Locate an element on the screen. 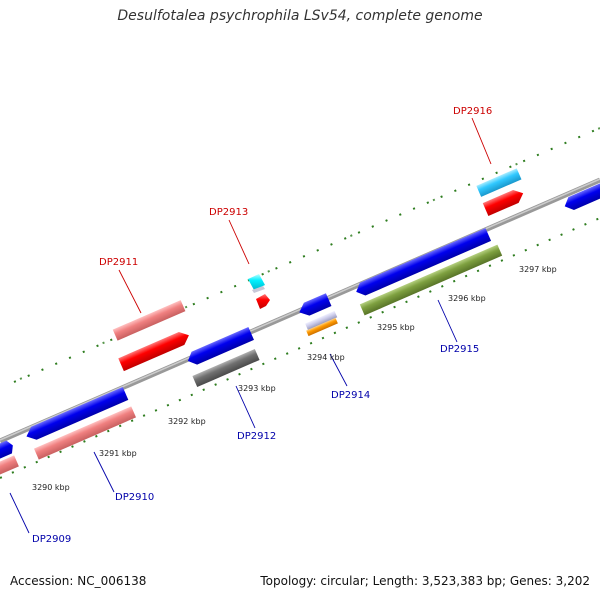  scale-label: 3290 kbp is located at coordinates (51, 487).